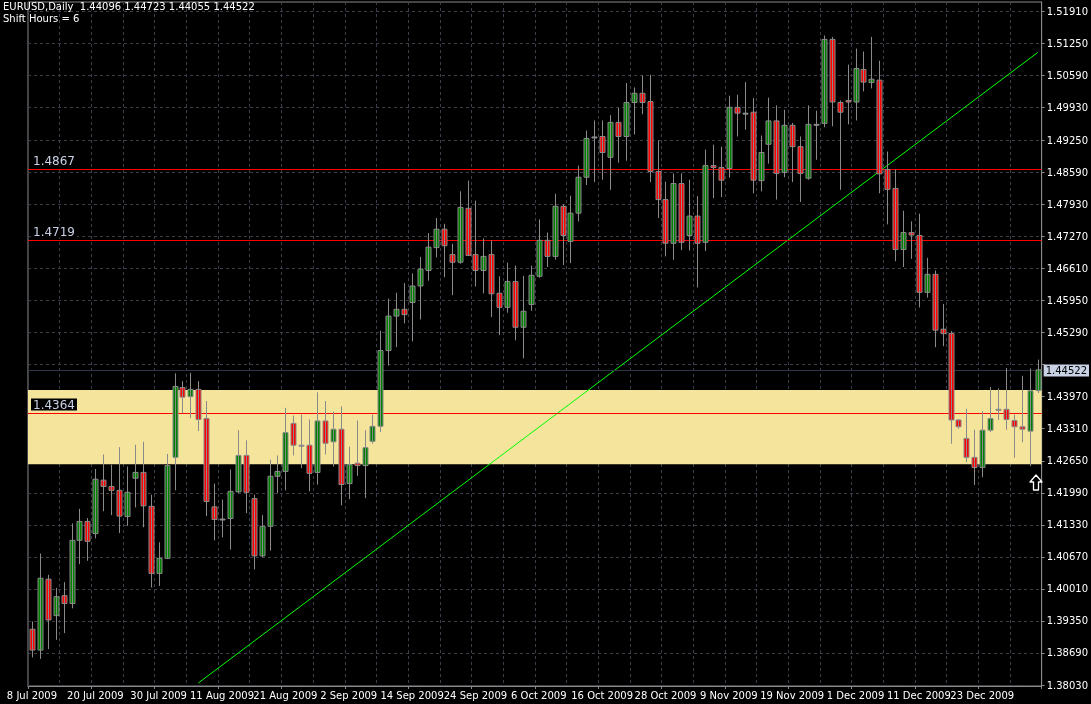 This screenshot has height=704, width=1091. What do you see at coordinates (1067, 333) in the screenshot?
I see `y-tick-label: 1.45290` at bounding box center [1067, 333].